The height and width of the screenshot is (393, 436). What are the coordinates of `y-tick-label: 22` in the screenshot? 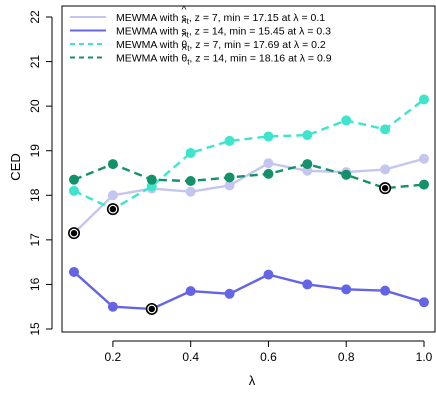 It's located at (35, 17).